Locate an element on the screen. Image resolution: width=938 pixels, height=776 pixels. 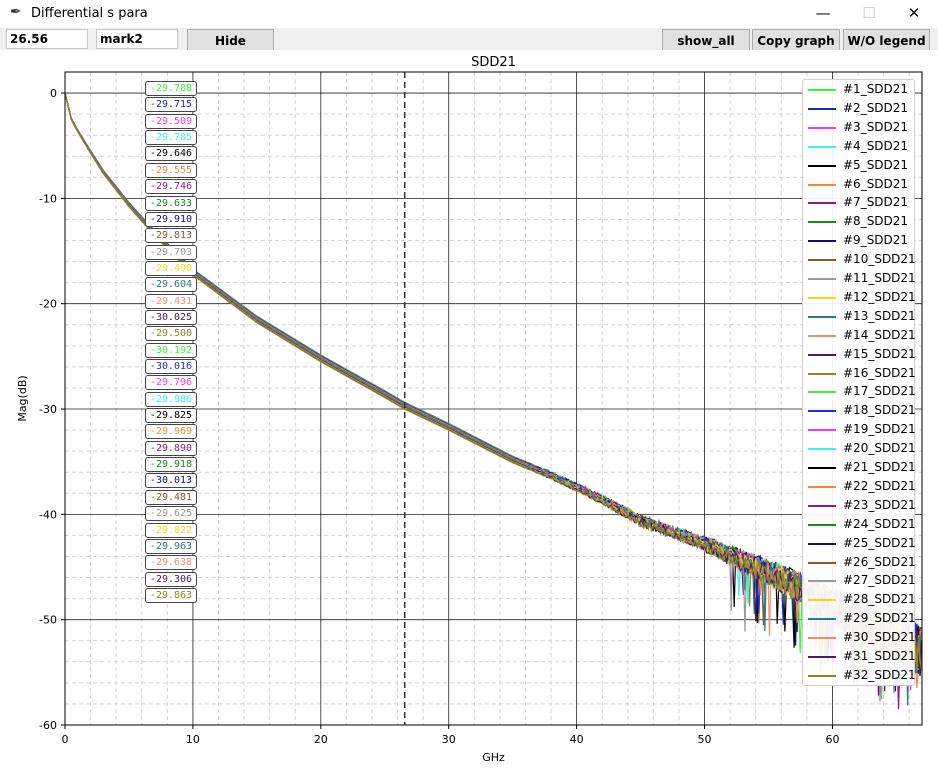
legend-item: #31_SDD21 is located at coordinates (861, 657).